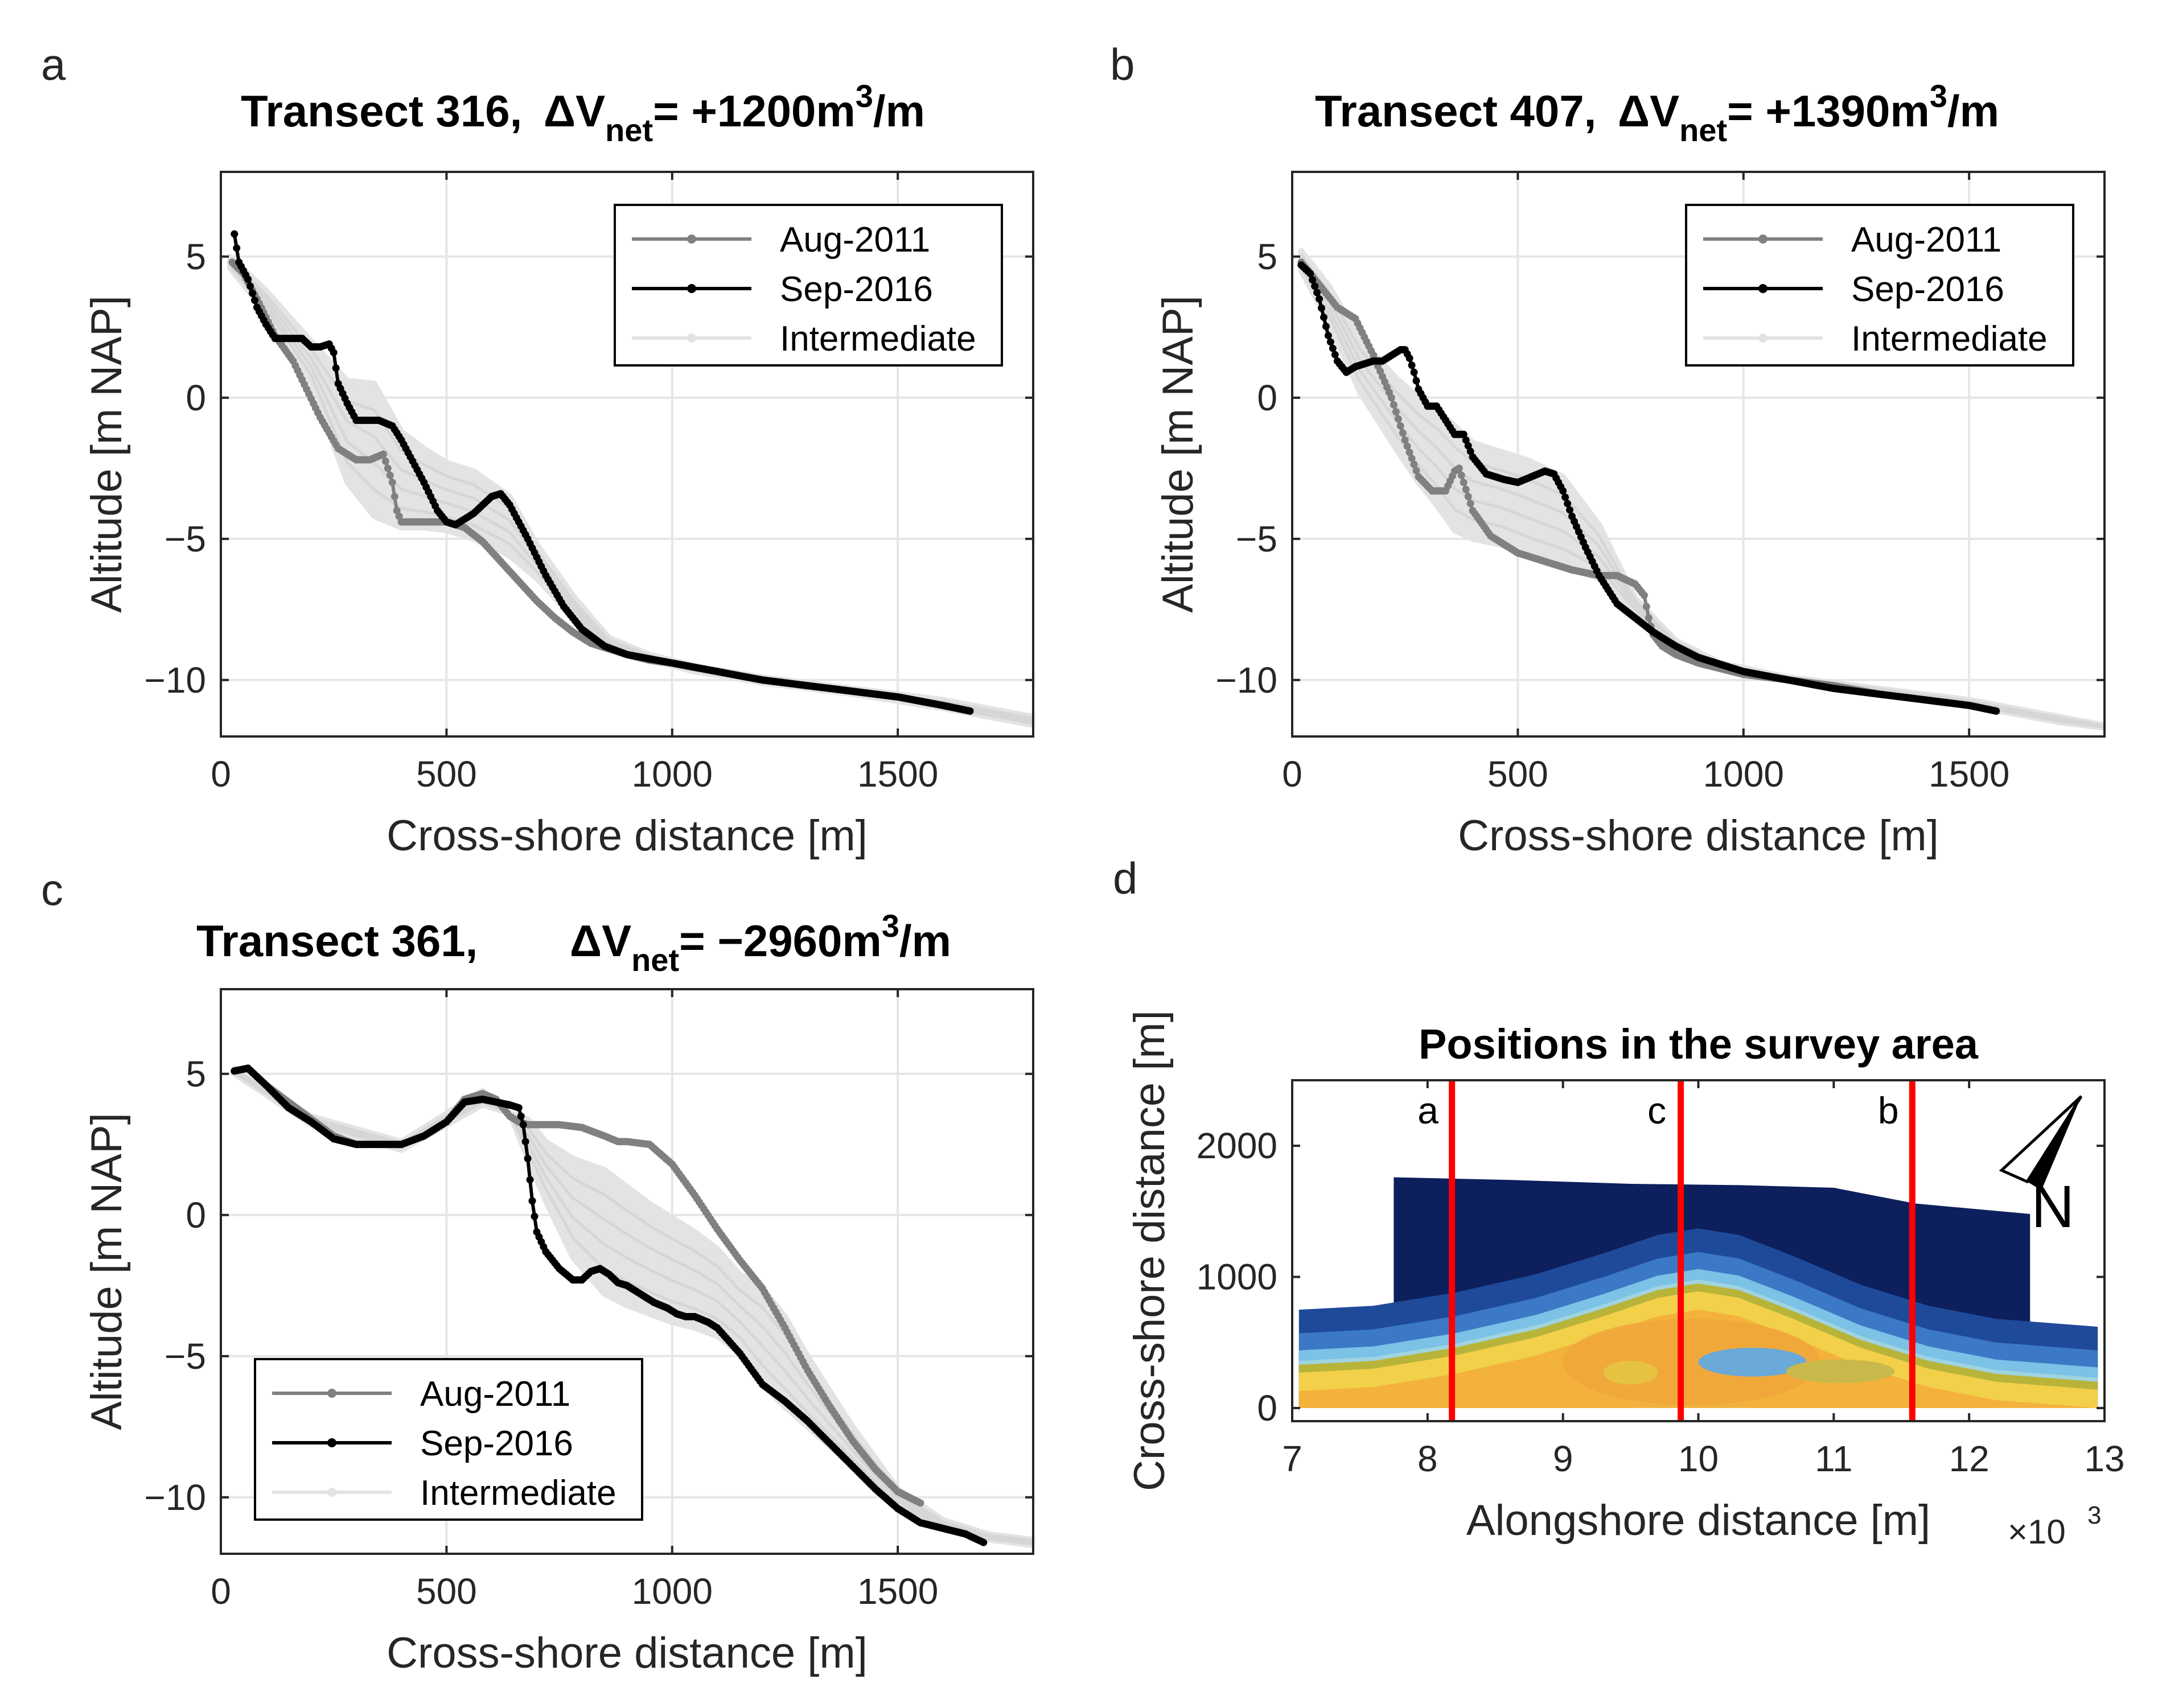 This screenshot has width=2162, height=1708. I want to click on x-tick-label: 12, so click(1969, 1458).